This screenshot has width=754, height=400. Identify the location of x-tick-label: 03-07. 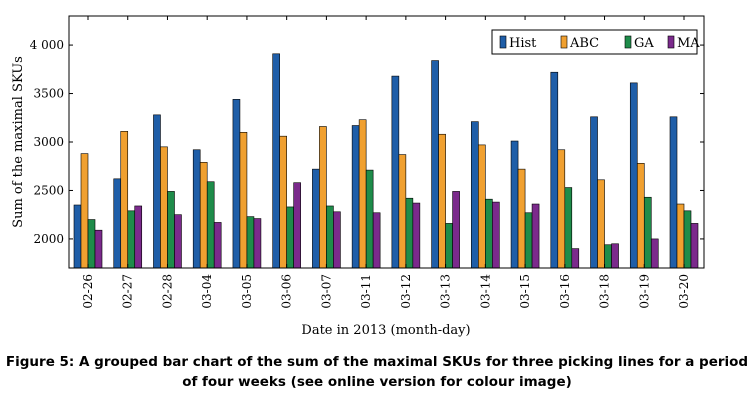
(326, 291).